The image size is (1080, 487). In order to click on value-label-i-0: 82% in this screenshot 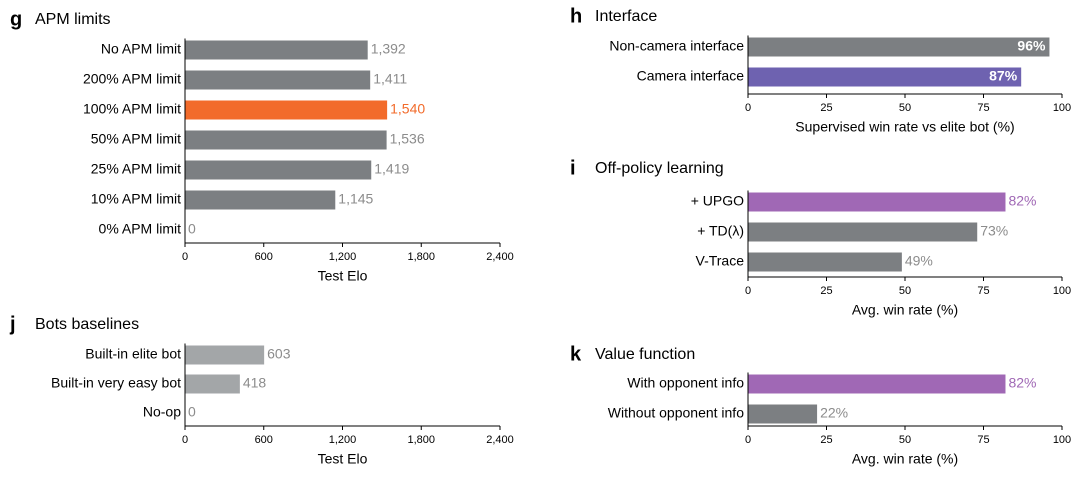, I will do `click(1022, 201)`.